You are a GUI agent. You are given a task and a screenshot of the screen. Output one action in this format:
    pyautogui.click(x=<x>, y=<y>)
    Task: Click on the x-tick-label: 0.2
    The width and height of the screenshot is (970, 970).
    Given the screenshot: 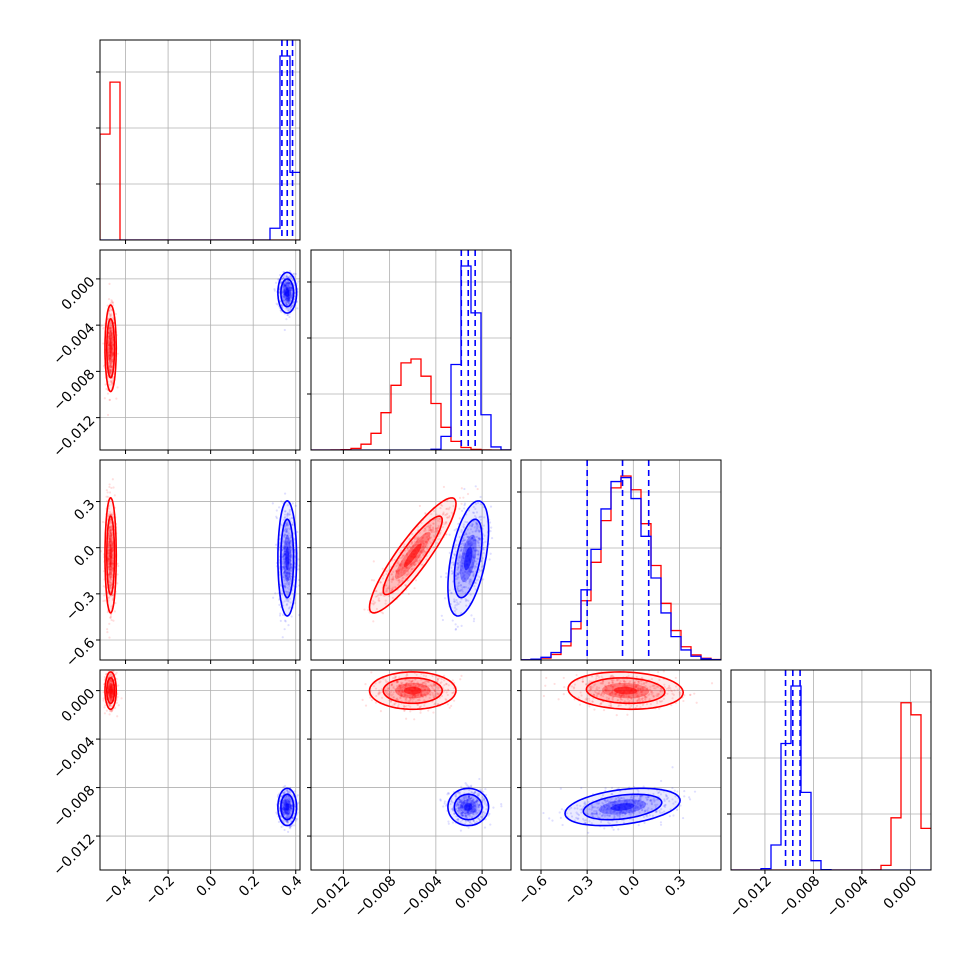 What is the action you would take?
    pyautogui.click(x=249, y=886)
    